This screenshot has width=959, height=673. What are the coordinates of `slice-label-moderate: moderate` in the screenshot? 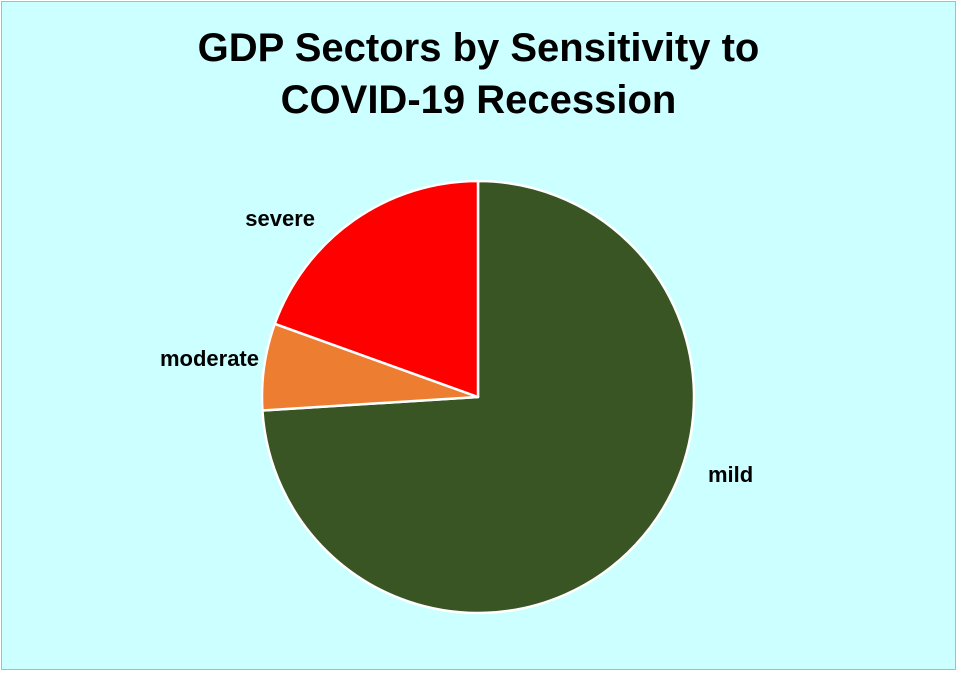 It's located at (209, 358).